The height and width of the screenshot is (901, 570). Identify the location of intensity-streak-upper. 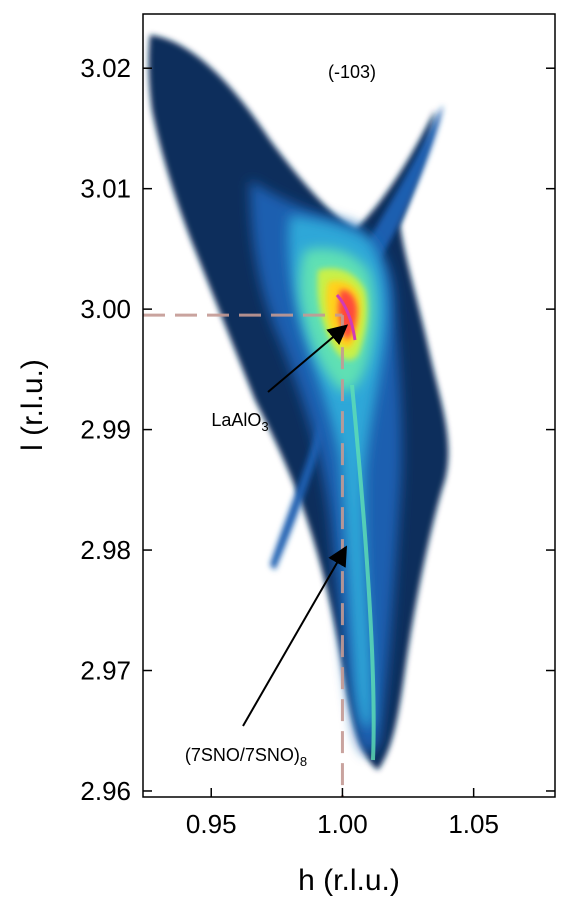
(401, 190).